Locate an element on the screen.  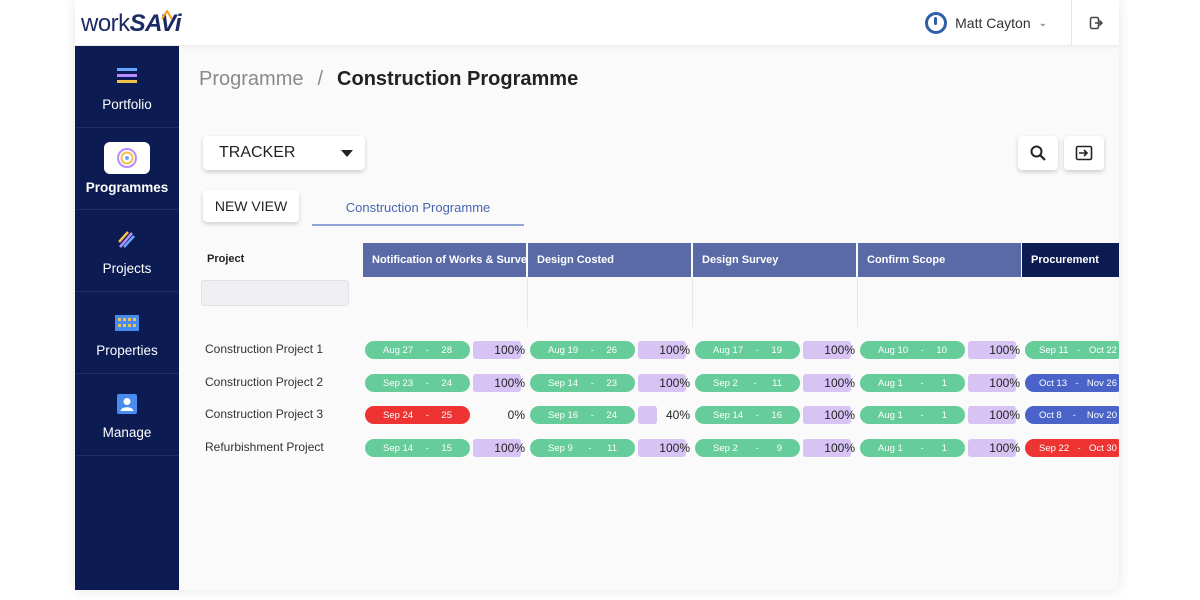
date-start: Aug 17 is located at coordinates (728, 350).